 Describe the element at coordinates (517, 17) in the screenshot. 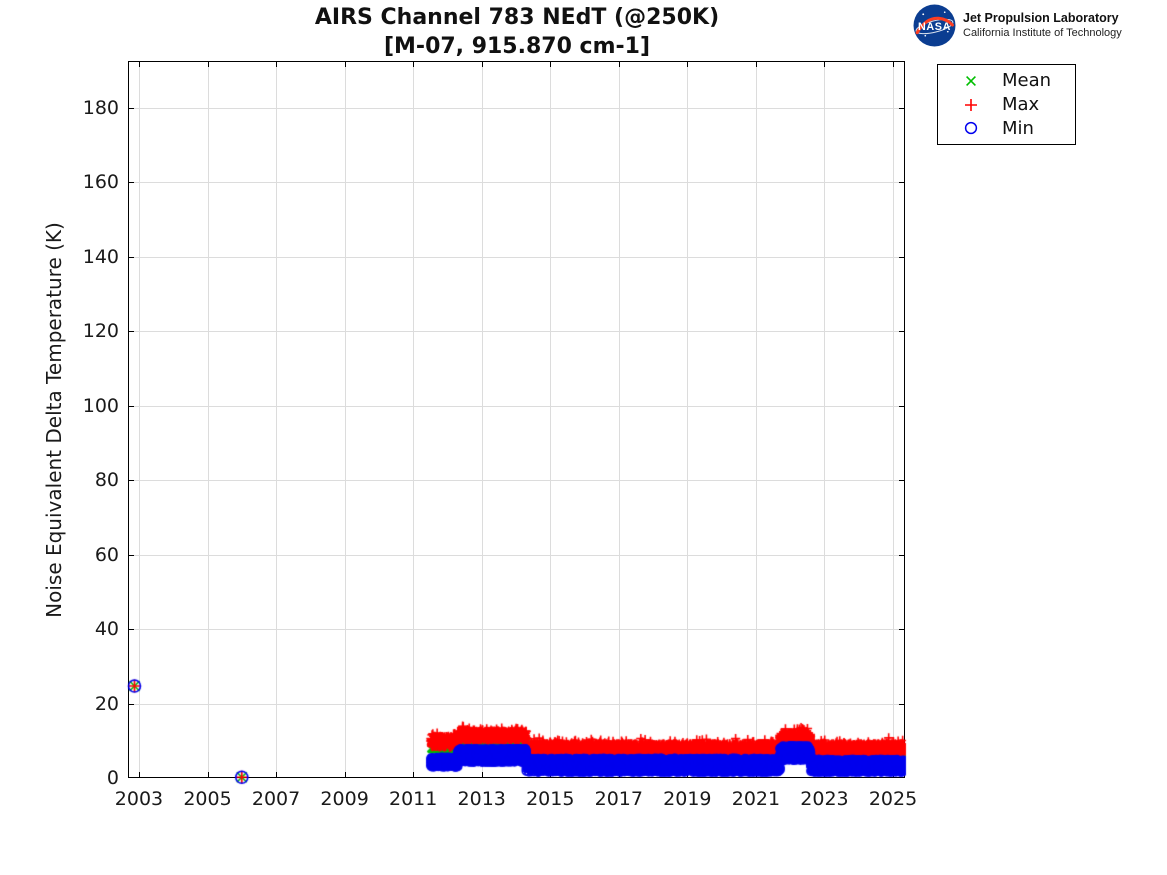

I see `chart-title: AIRS Channel 783 NEdT (@250K)` at that location.